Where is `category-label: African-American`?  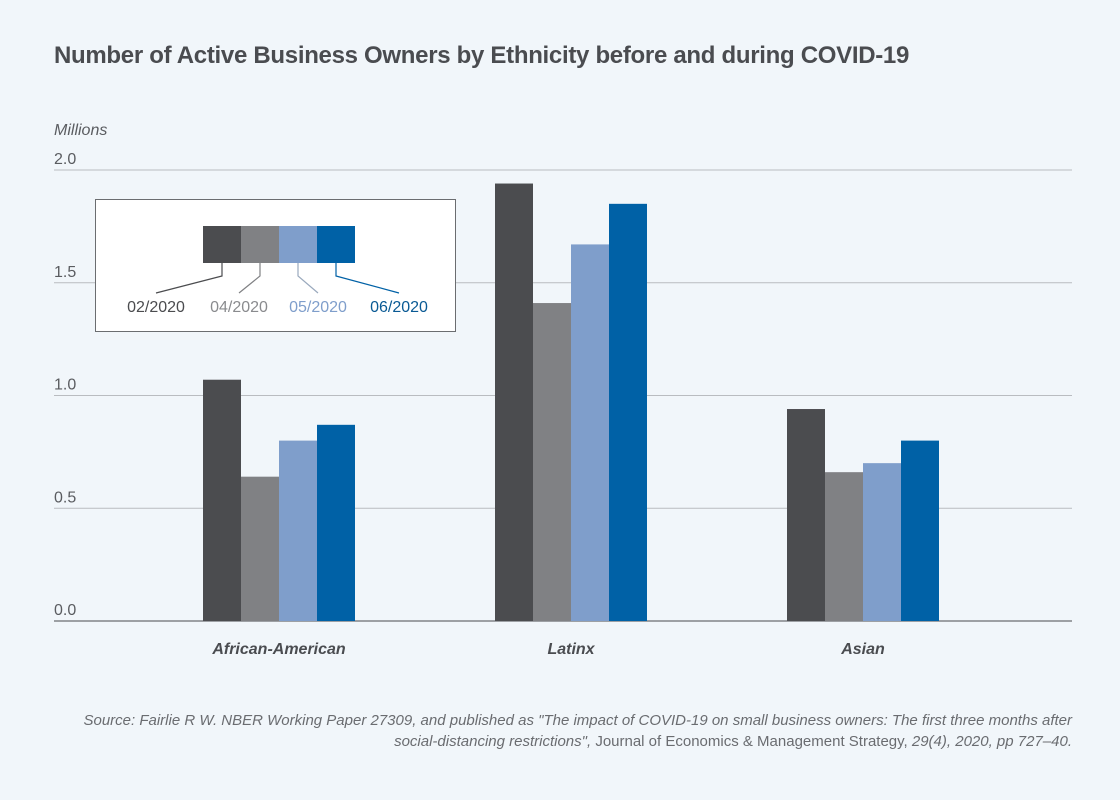 category-label: African-American is located at coordinates (278, 649).